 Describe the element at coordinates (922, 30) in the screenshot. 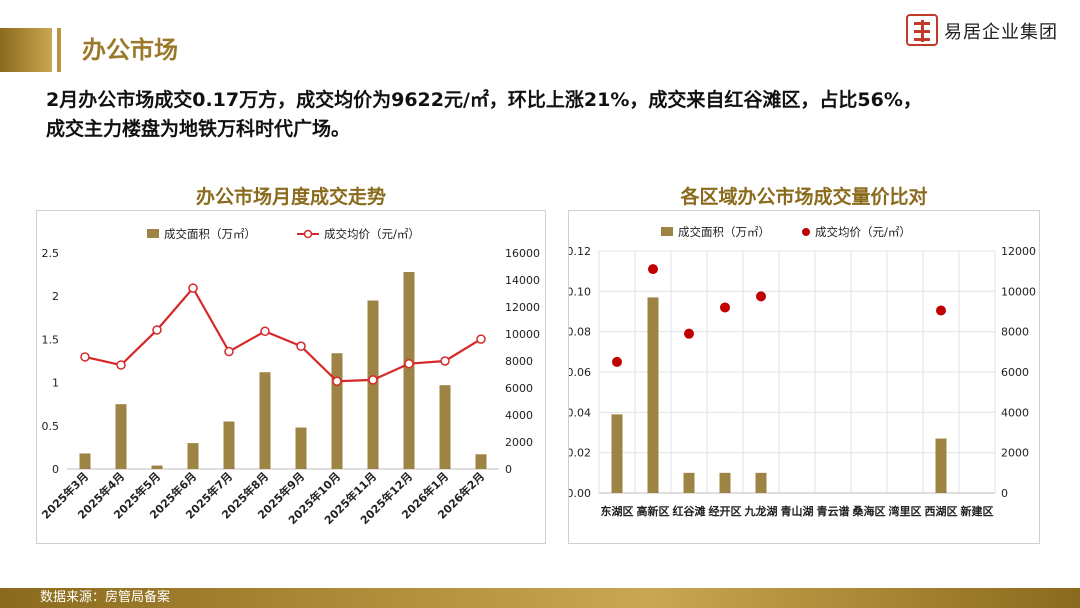

I see `yiju-seal-icon` at that location.